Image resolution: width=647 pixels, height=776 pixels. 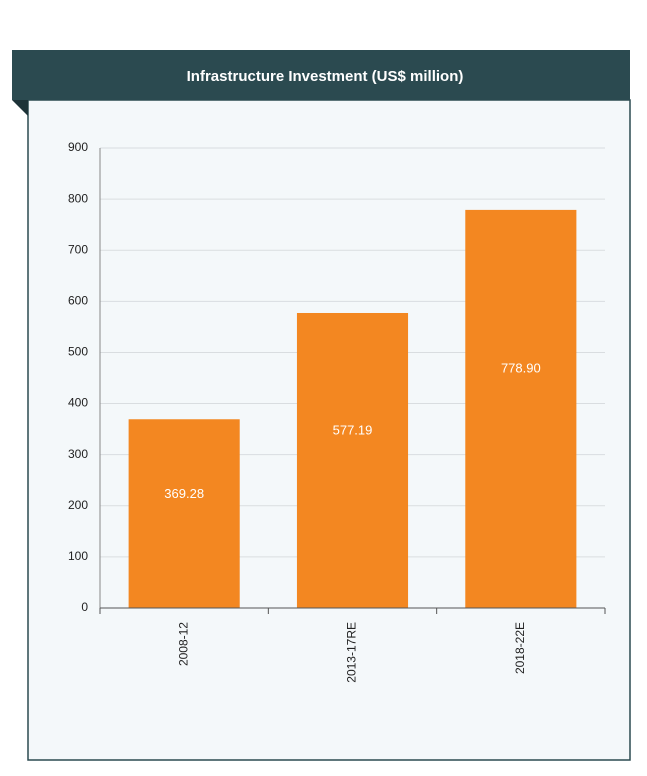 What do you see at coordinates (78, 556) in the screenshot?
I see `y-tick-label: 100` at bounding box center [78, 556].